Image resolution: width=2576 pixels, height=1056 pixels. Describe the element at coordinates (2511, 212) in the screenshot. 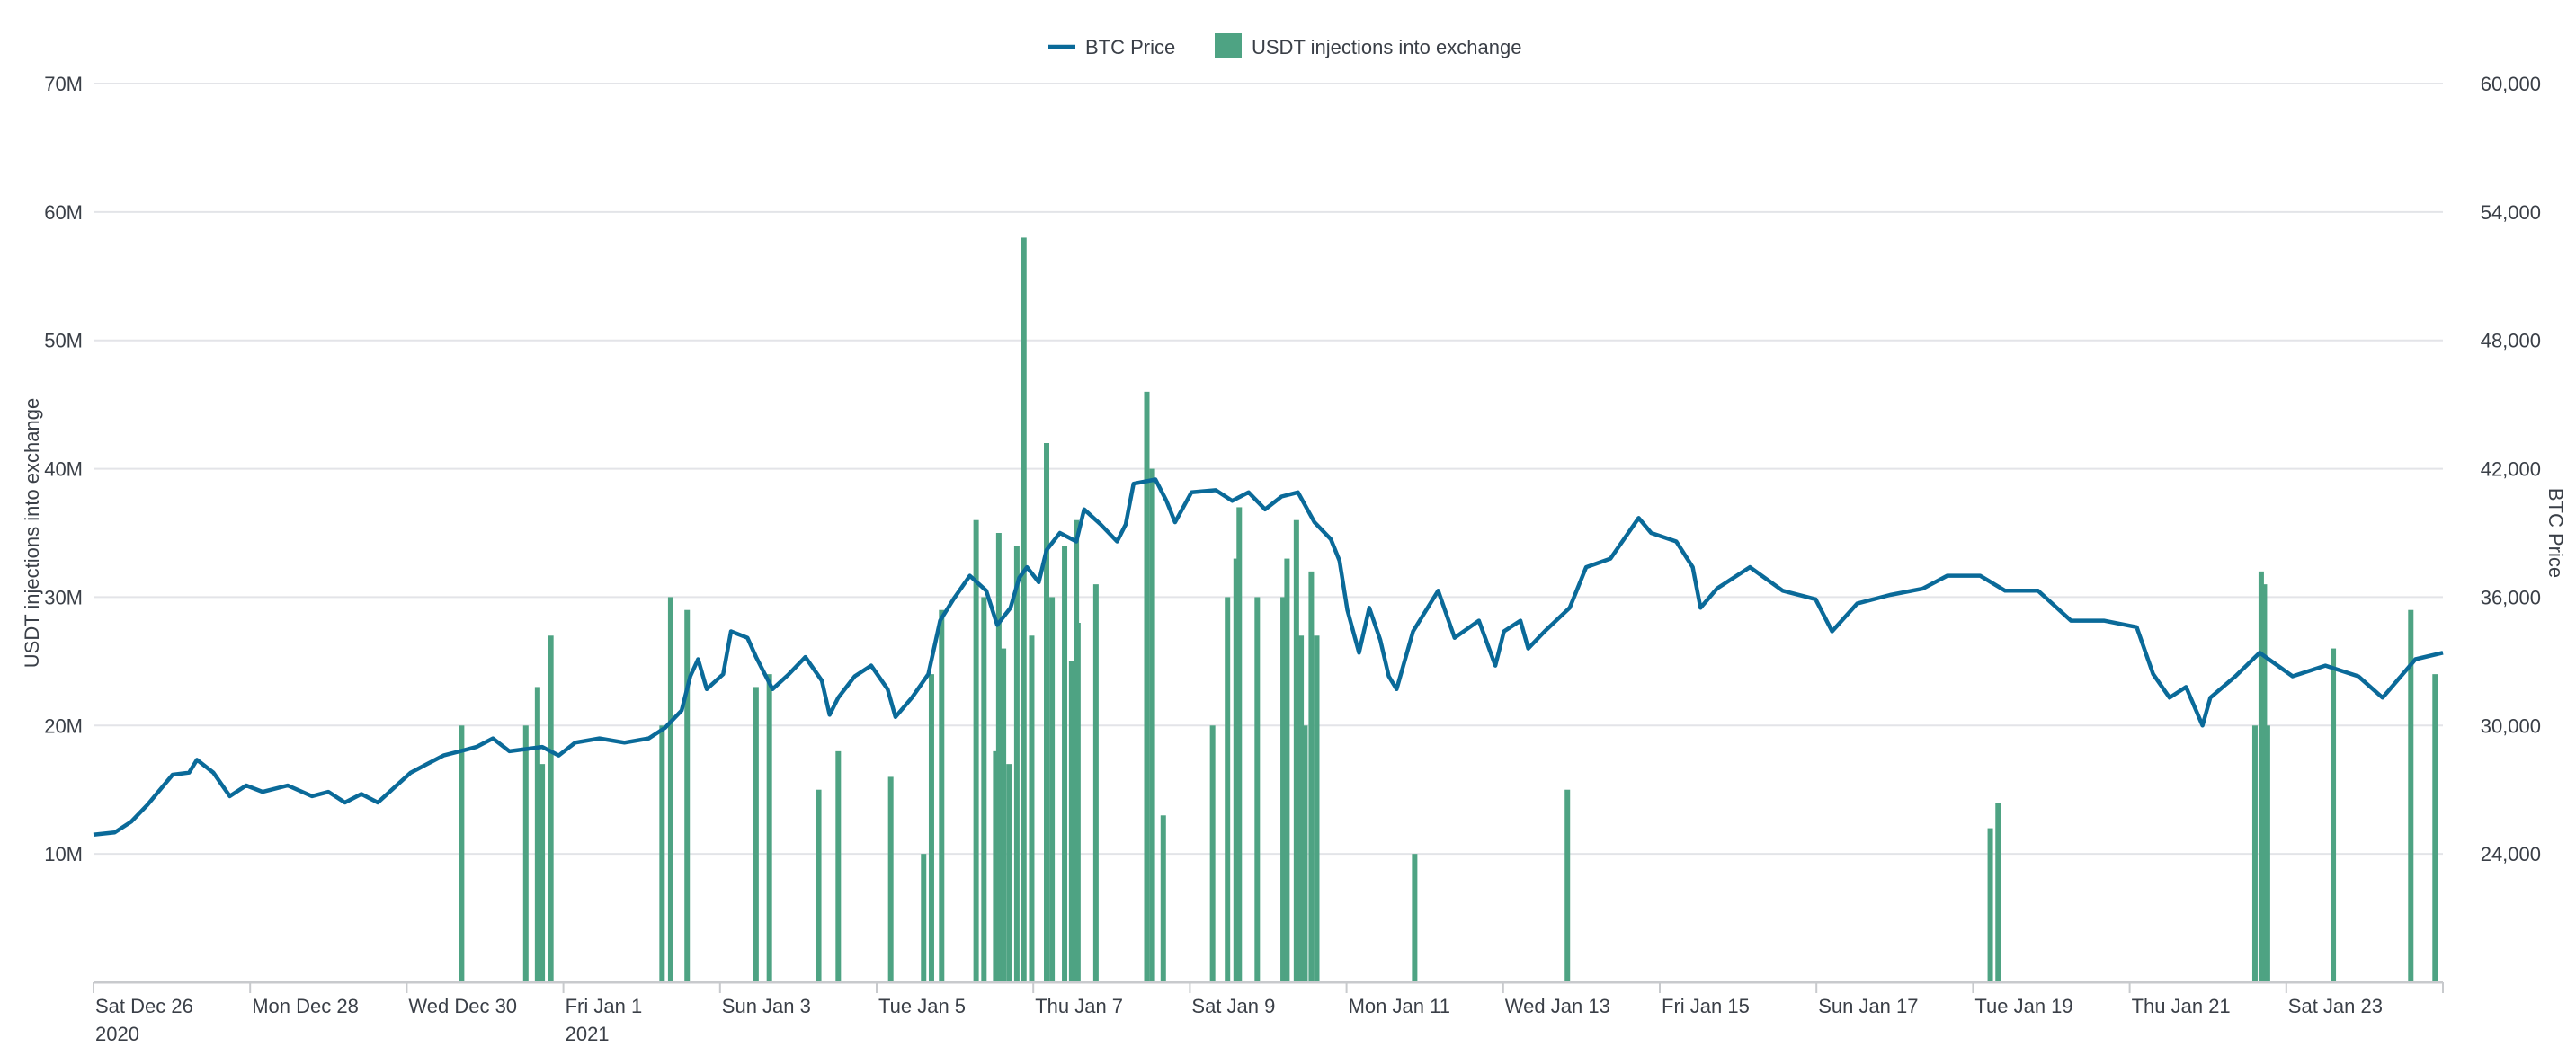

I see `right-tick-label: 54,000` at that location.